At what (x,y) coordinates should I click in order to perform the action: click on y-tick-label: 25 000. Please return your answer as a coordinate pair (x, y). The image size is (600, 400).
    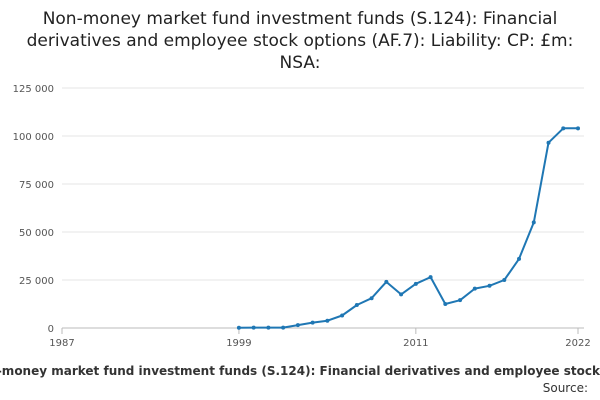
    Looking at the image, I should click on (36, 281).